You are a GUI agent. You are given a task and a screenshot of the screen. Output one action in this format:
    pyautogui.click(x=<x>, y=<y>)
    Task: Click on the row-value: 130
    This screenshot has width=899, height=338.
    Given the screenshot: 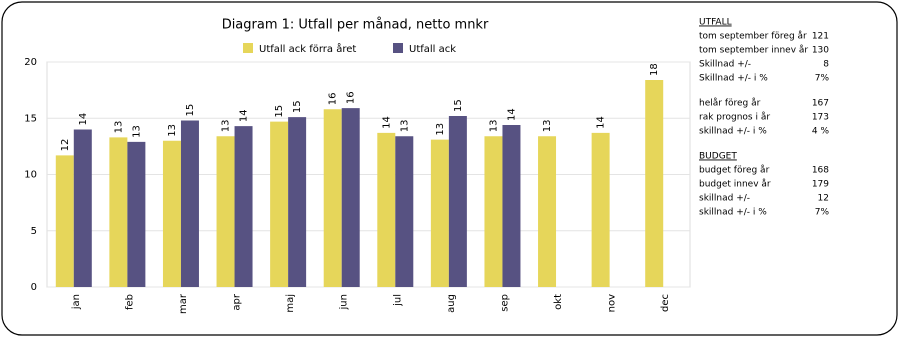 What is the action you would take?
    pyautogui.click(x=820, y=51)
    